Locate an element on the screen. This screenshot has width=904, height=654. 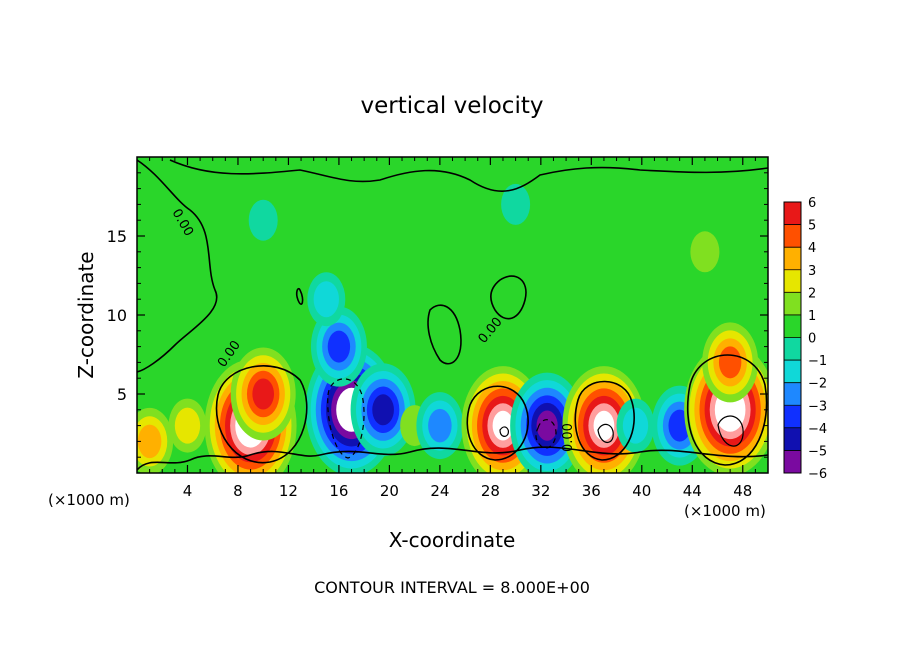
zero-contour-cell4 is located at coordinates (727, 410).